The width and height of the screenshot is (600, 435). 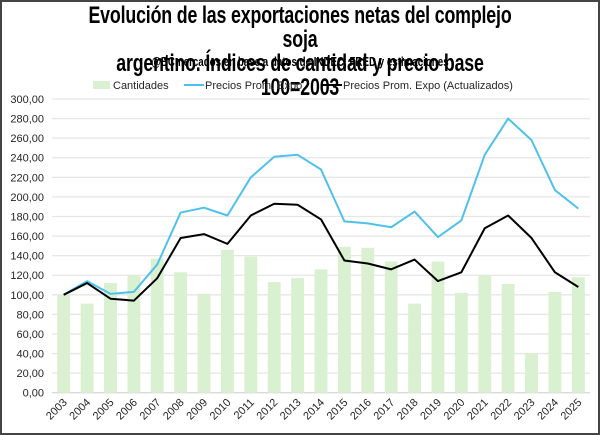 What do you see at coordinates (531, 373) in the screenshot?
I see `bar-2023` at bounding box center [531, 373].